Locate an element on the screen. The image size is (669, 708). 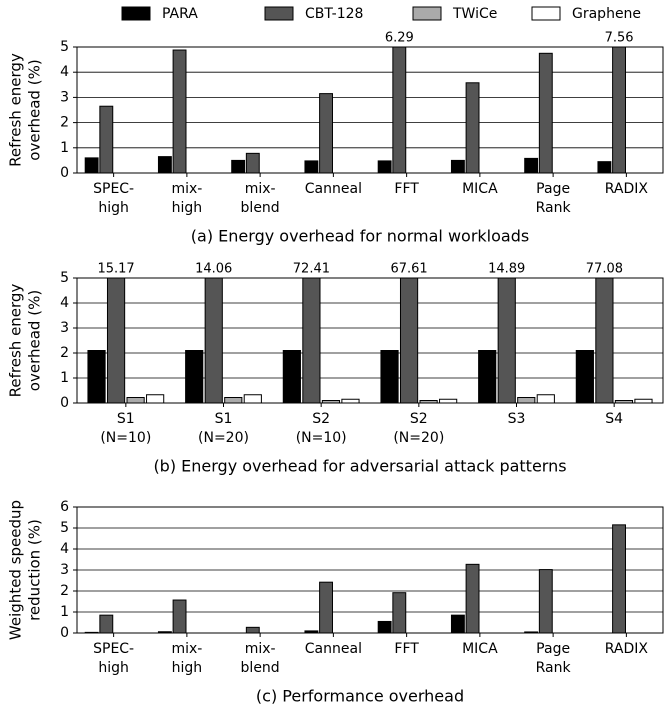
x-tick-label: S4 is located at coordinates (614, 419).